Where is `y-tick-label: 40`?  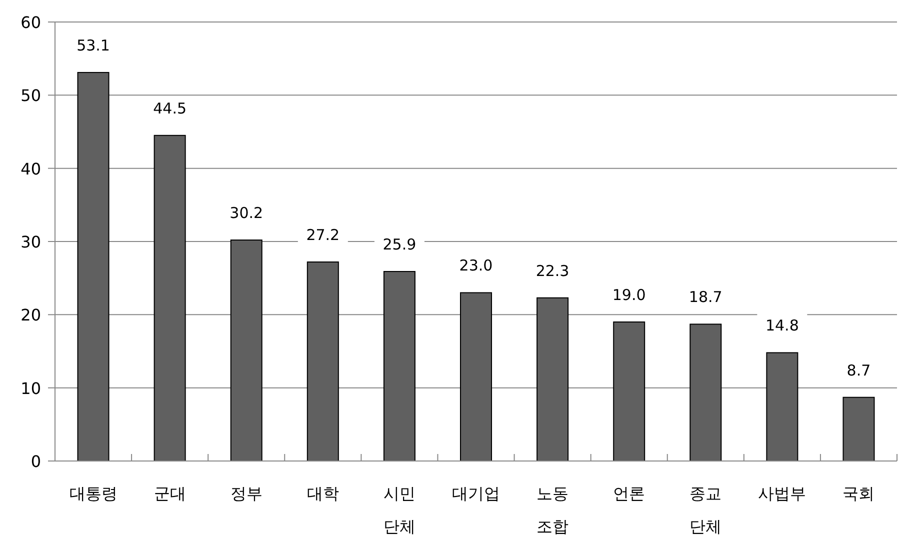
y-tick-label: 40 is located at coordinates (30, 168).